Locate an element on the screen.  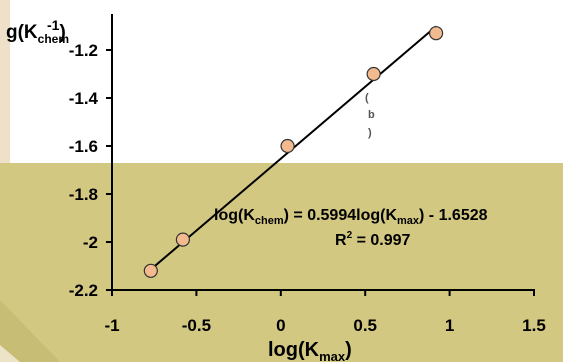
x-tick-label: 0 is located at coordinates (280, 325).